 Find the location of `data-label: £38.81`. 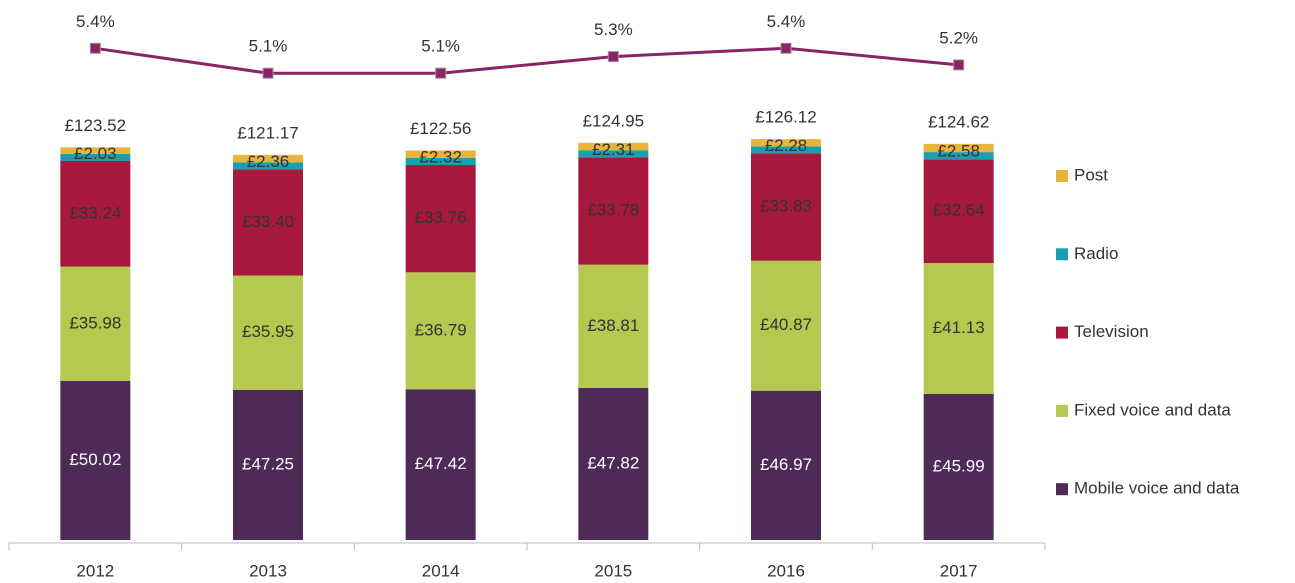

data-label: £38.81 is located at coordinates (613, 325).